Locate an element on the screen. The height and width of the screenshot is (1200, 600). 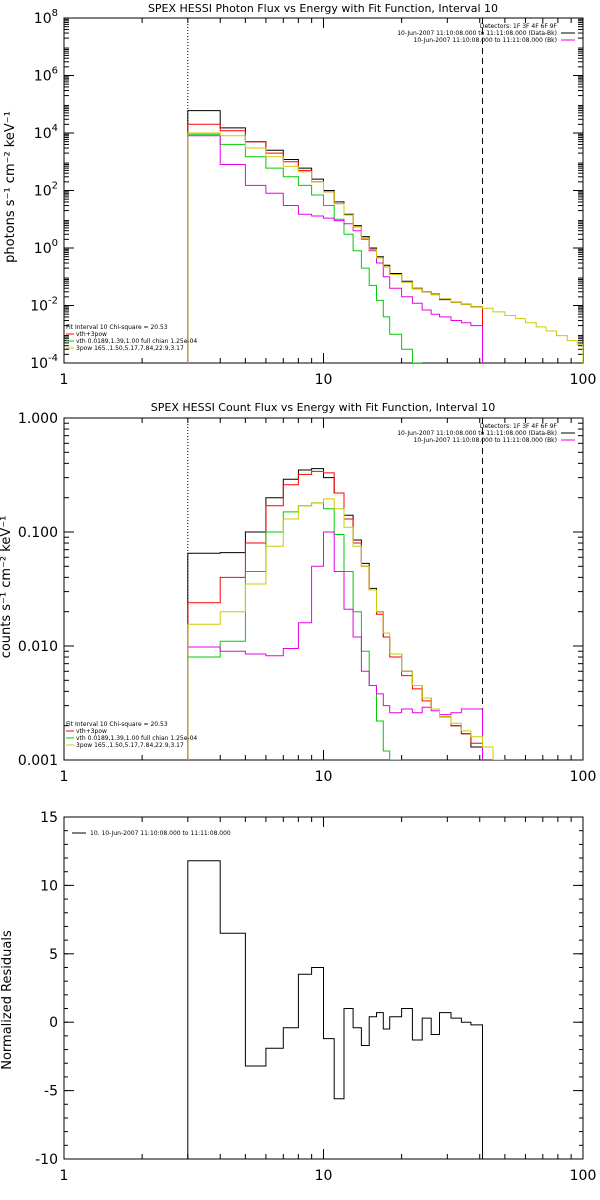
photon-y-tick-label: 10⁰ is located at coordinates (46, 247).